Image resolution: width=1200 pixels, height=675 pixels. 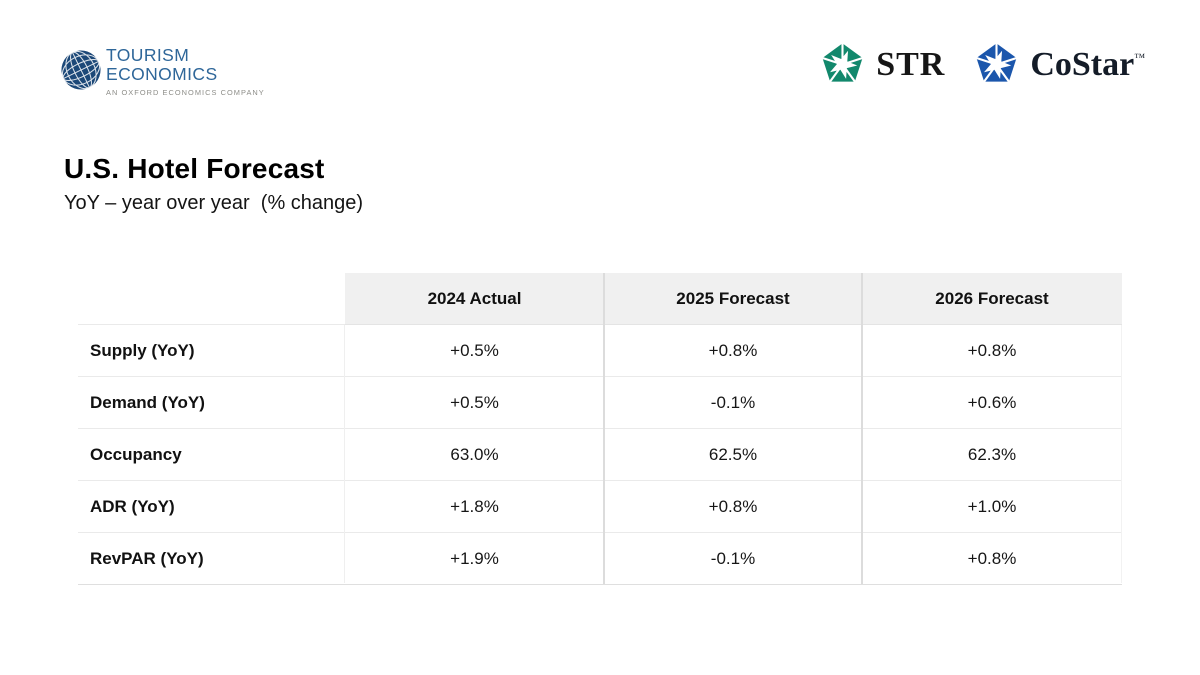 What do you see at coordinates (344, 454) in the screenshot?
I see `column-divider-labels` at bounding box center [344, 454].